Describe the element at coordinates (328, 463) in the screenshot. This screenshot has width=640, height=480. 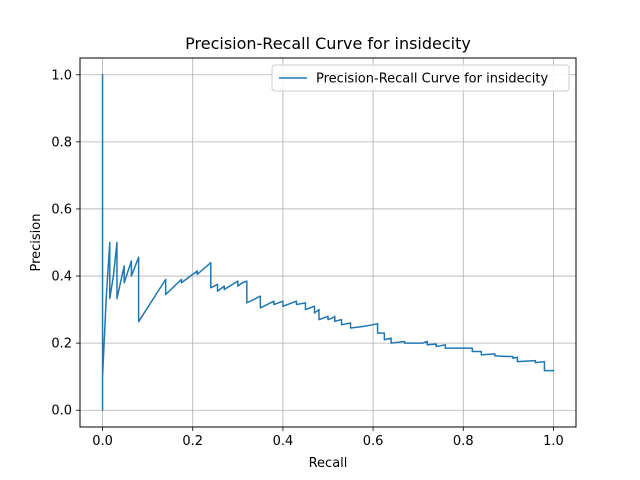
I see `x-axis-label: Recall` at that location.